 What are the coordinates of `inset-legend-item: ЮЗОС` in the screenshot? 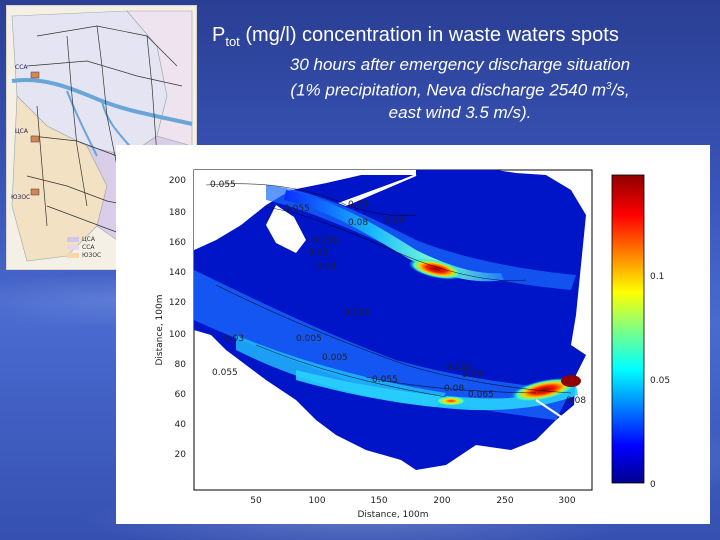 It's located at (84, 255).